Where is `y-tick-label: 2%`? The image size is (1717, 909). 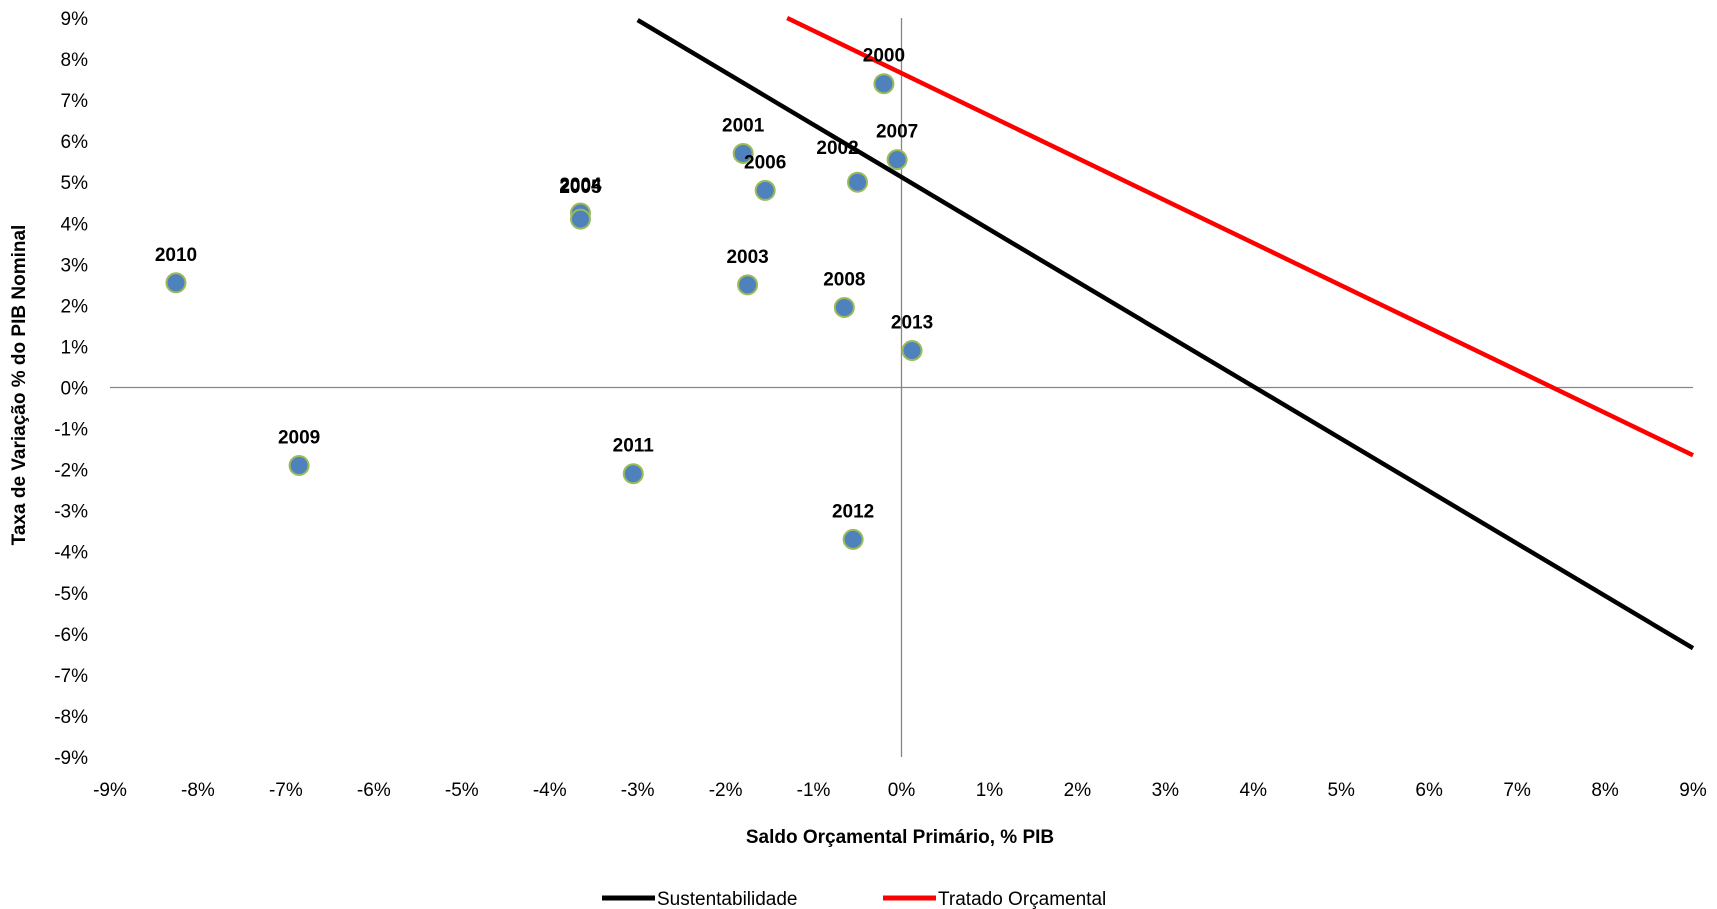 y-tick-label: 2% is located at coordinates (75, 306).